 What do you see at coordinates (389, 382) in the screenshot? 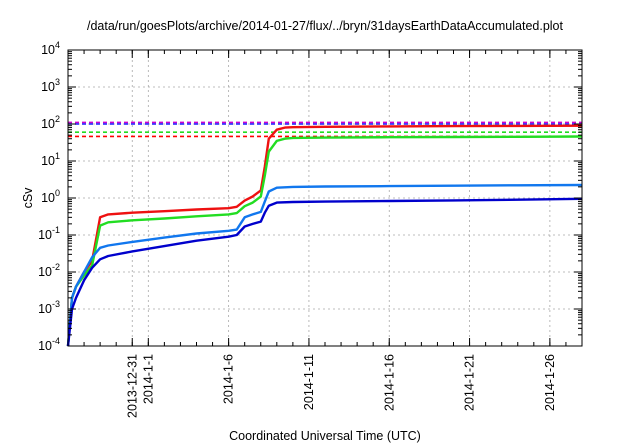
I see `x-tick-label: 2014-1-16` at bounding box center [389, 382].